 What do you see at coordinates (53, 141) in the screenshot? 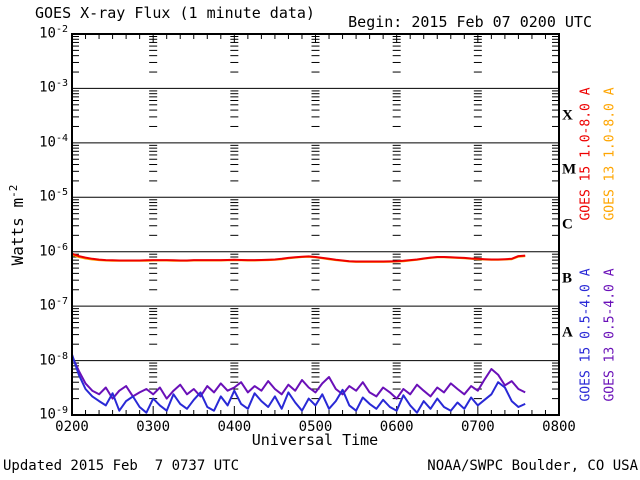
I see `y-tick-label: 10⁻⁴` at bounding box center [53, 141].